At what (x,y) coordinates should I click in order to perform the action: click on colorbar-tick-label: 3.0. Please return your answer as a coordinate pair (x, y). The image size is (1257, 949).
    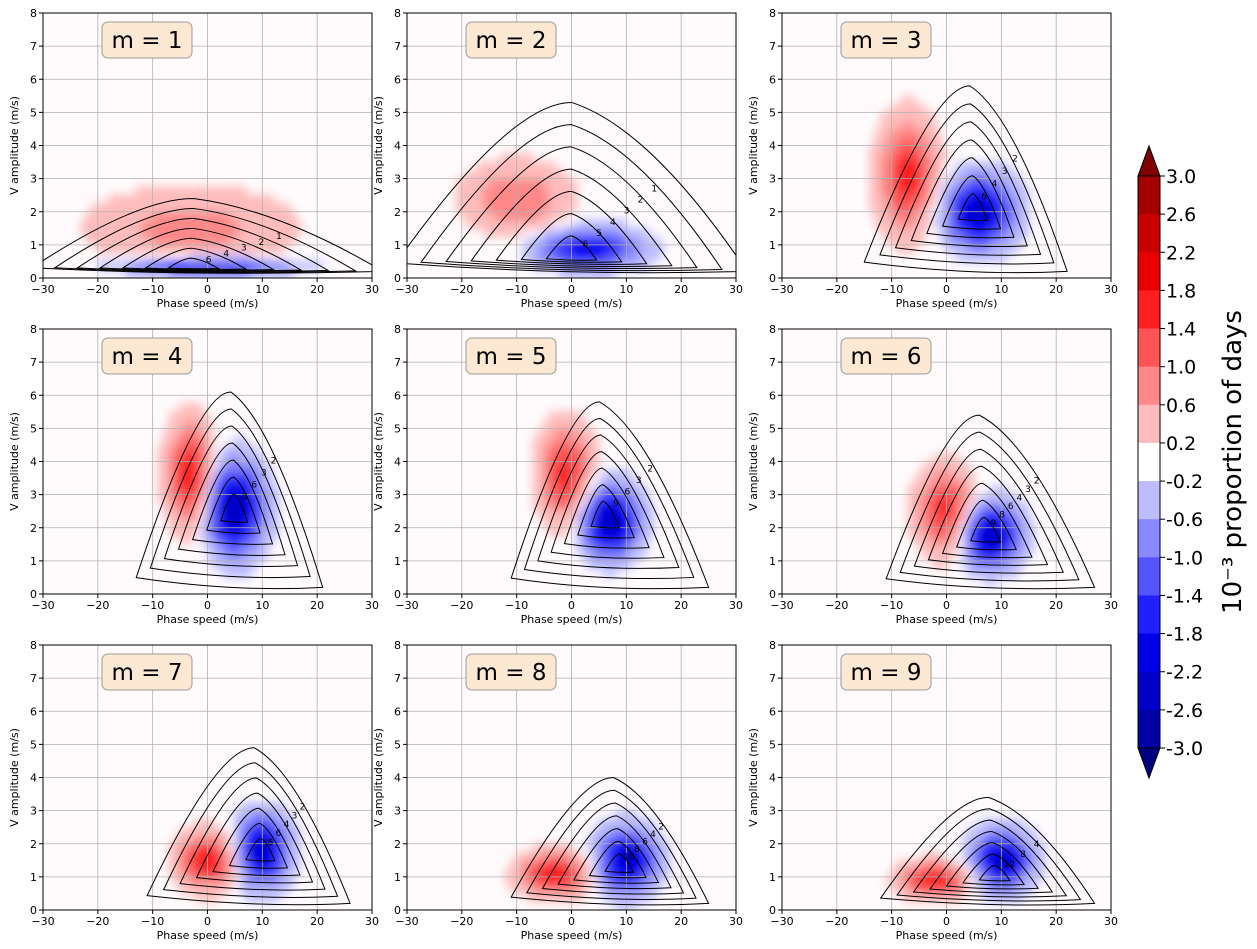
    Looking at the image, I should click on (1181, 177).